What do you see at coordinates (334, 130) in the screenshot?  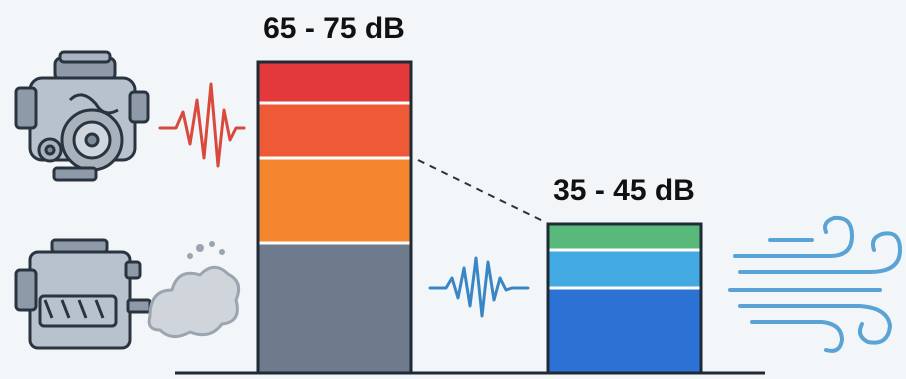 I see `high-bar-orange-red-segment` at bounding box center [334, 130].